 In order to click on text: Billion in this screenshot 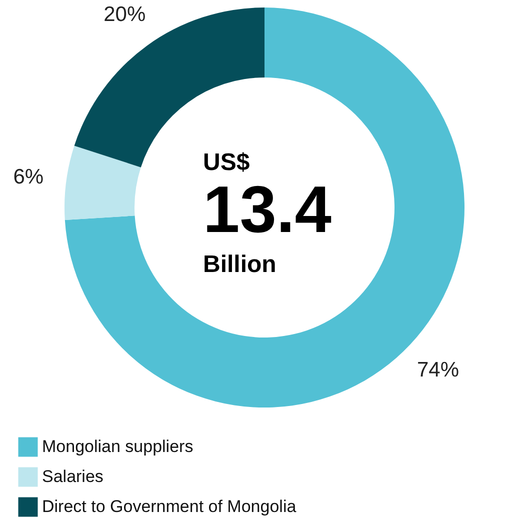, I will do `click(239, 264)`.